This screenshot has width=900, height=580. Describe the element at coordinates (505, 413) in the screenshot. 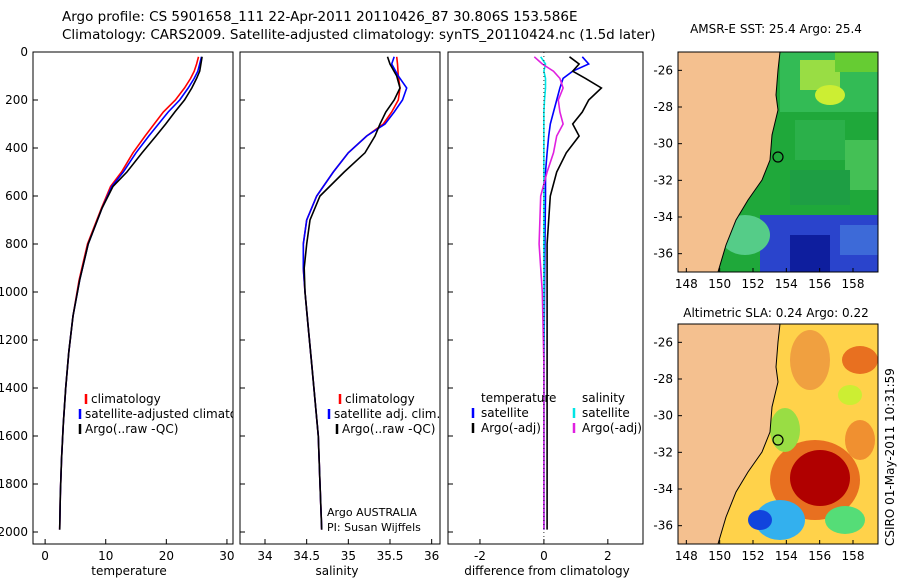

I see `legend-temp-satellite: satellite` at that location.